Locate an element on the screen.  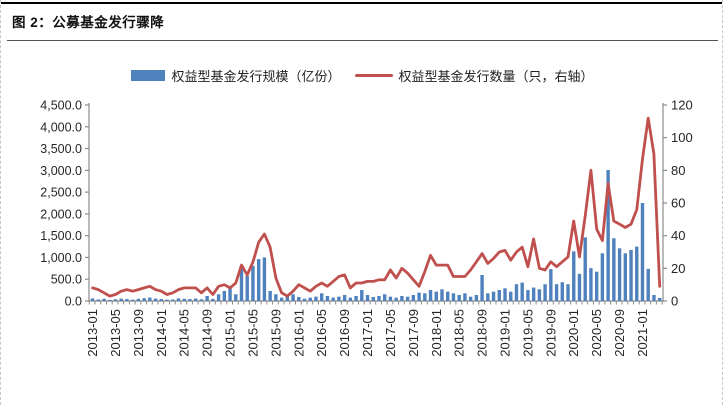
axis-tick-label: 2018-01 is located at coordinates (436, 333).